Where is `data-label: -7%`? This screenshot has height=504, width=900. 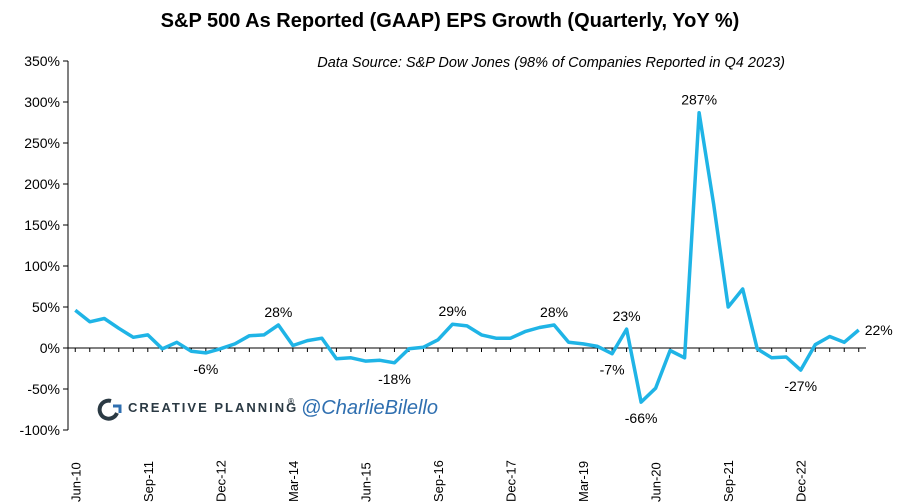
data-label: -7% is located at coordinates (612, 370).